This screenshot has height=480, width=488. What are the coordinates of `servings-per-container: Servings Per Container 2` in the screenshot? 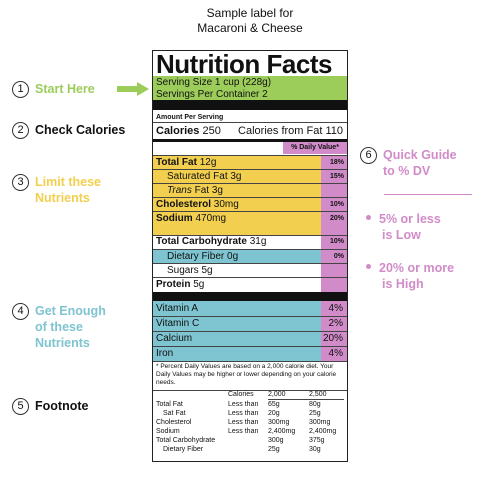 It's located at (212, 94).